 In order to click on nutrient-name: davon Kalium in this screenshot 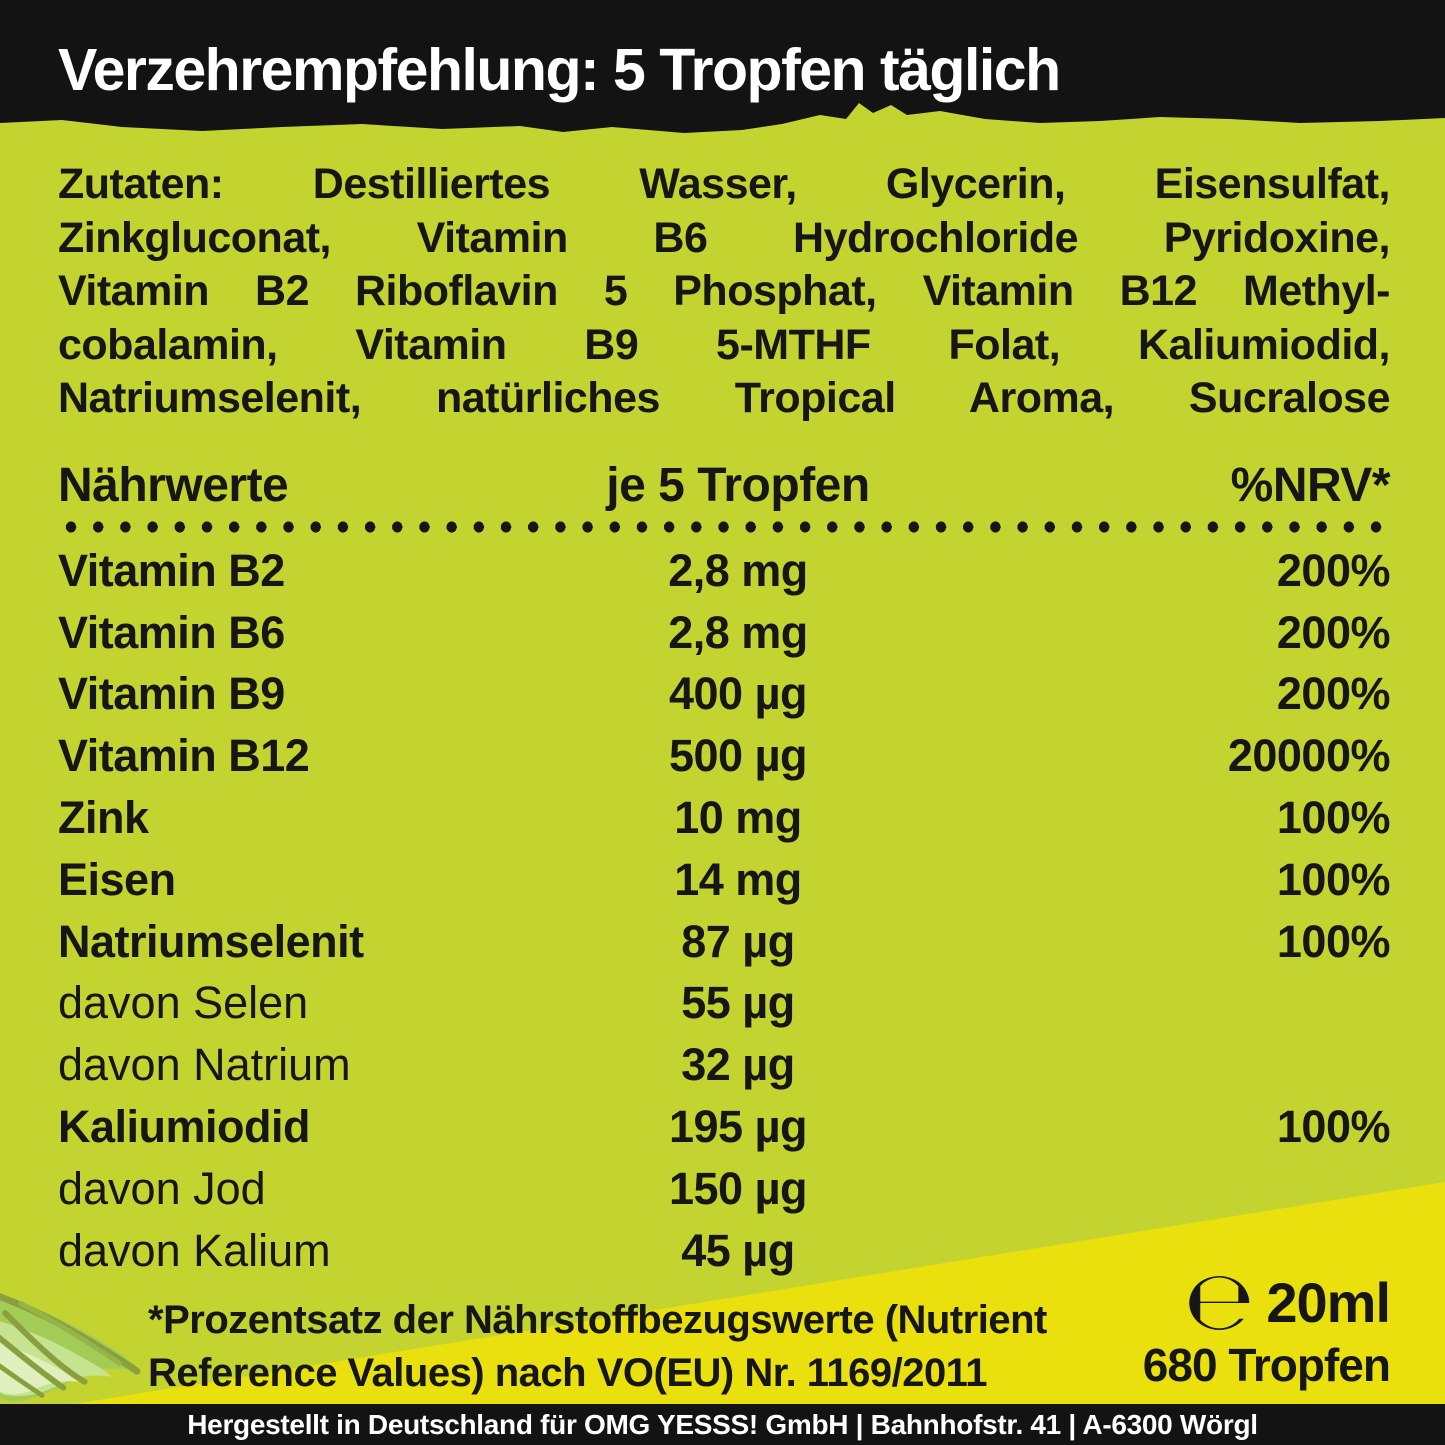, I will do `click(194, 1250)`.